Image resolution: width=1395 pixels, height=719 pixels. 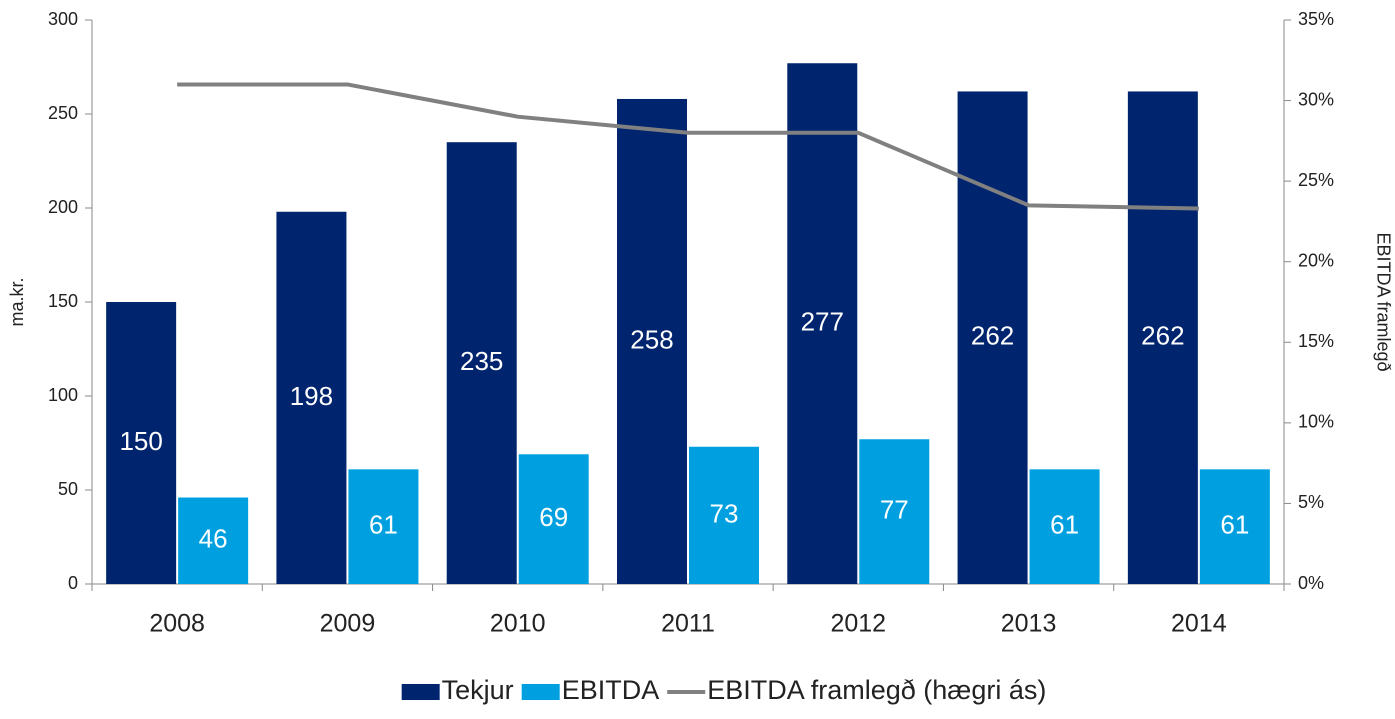 I want to click on data-label: 258, so click(x=651, y=339).